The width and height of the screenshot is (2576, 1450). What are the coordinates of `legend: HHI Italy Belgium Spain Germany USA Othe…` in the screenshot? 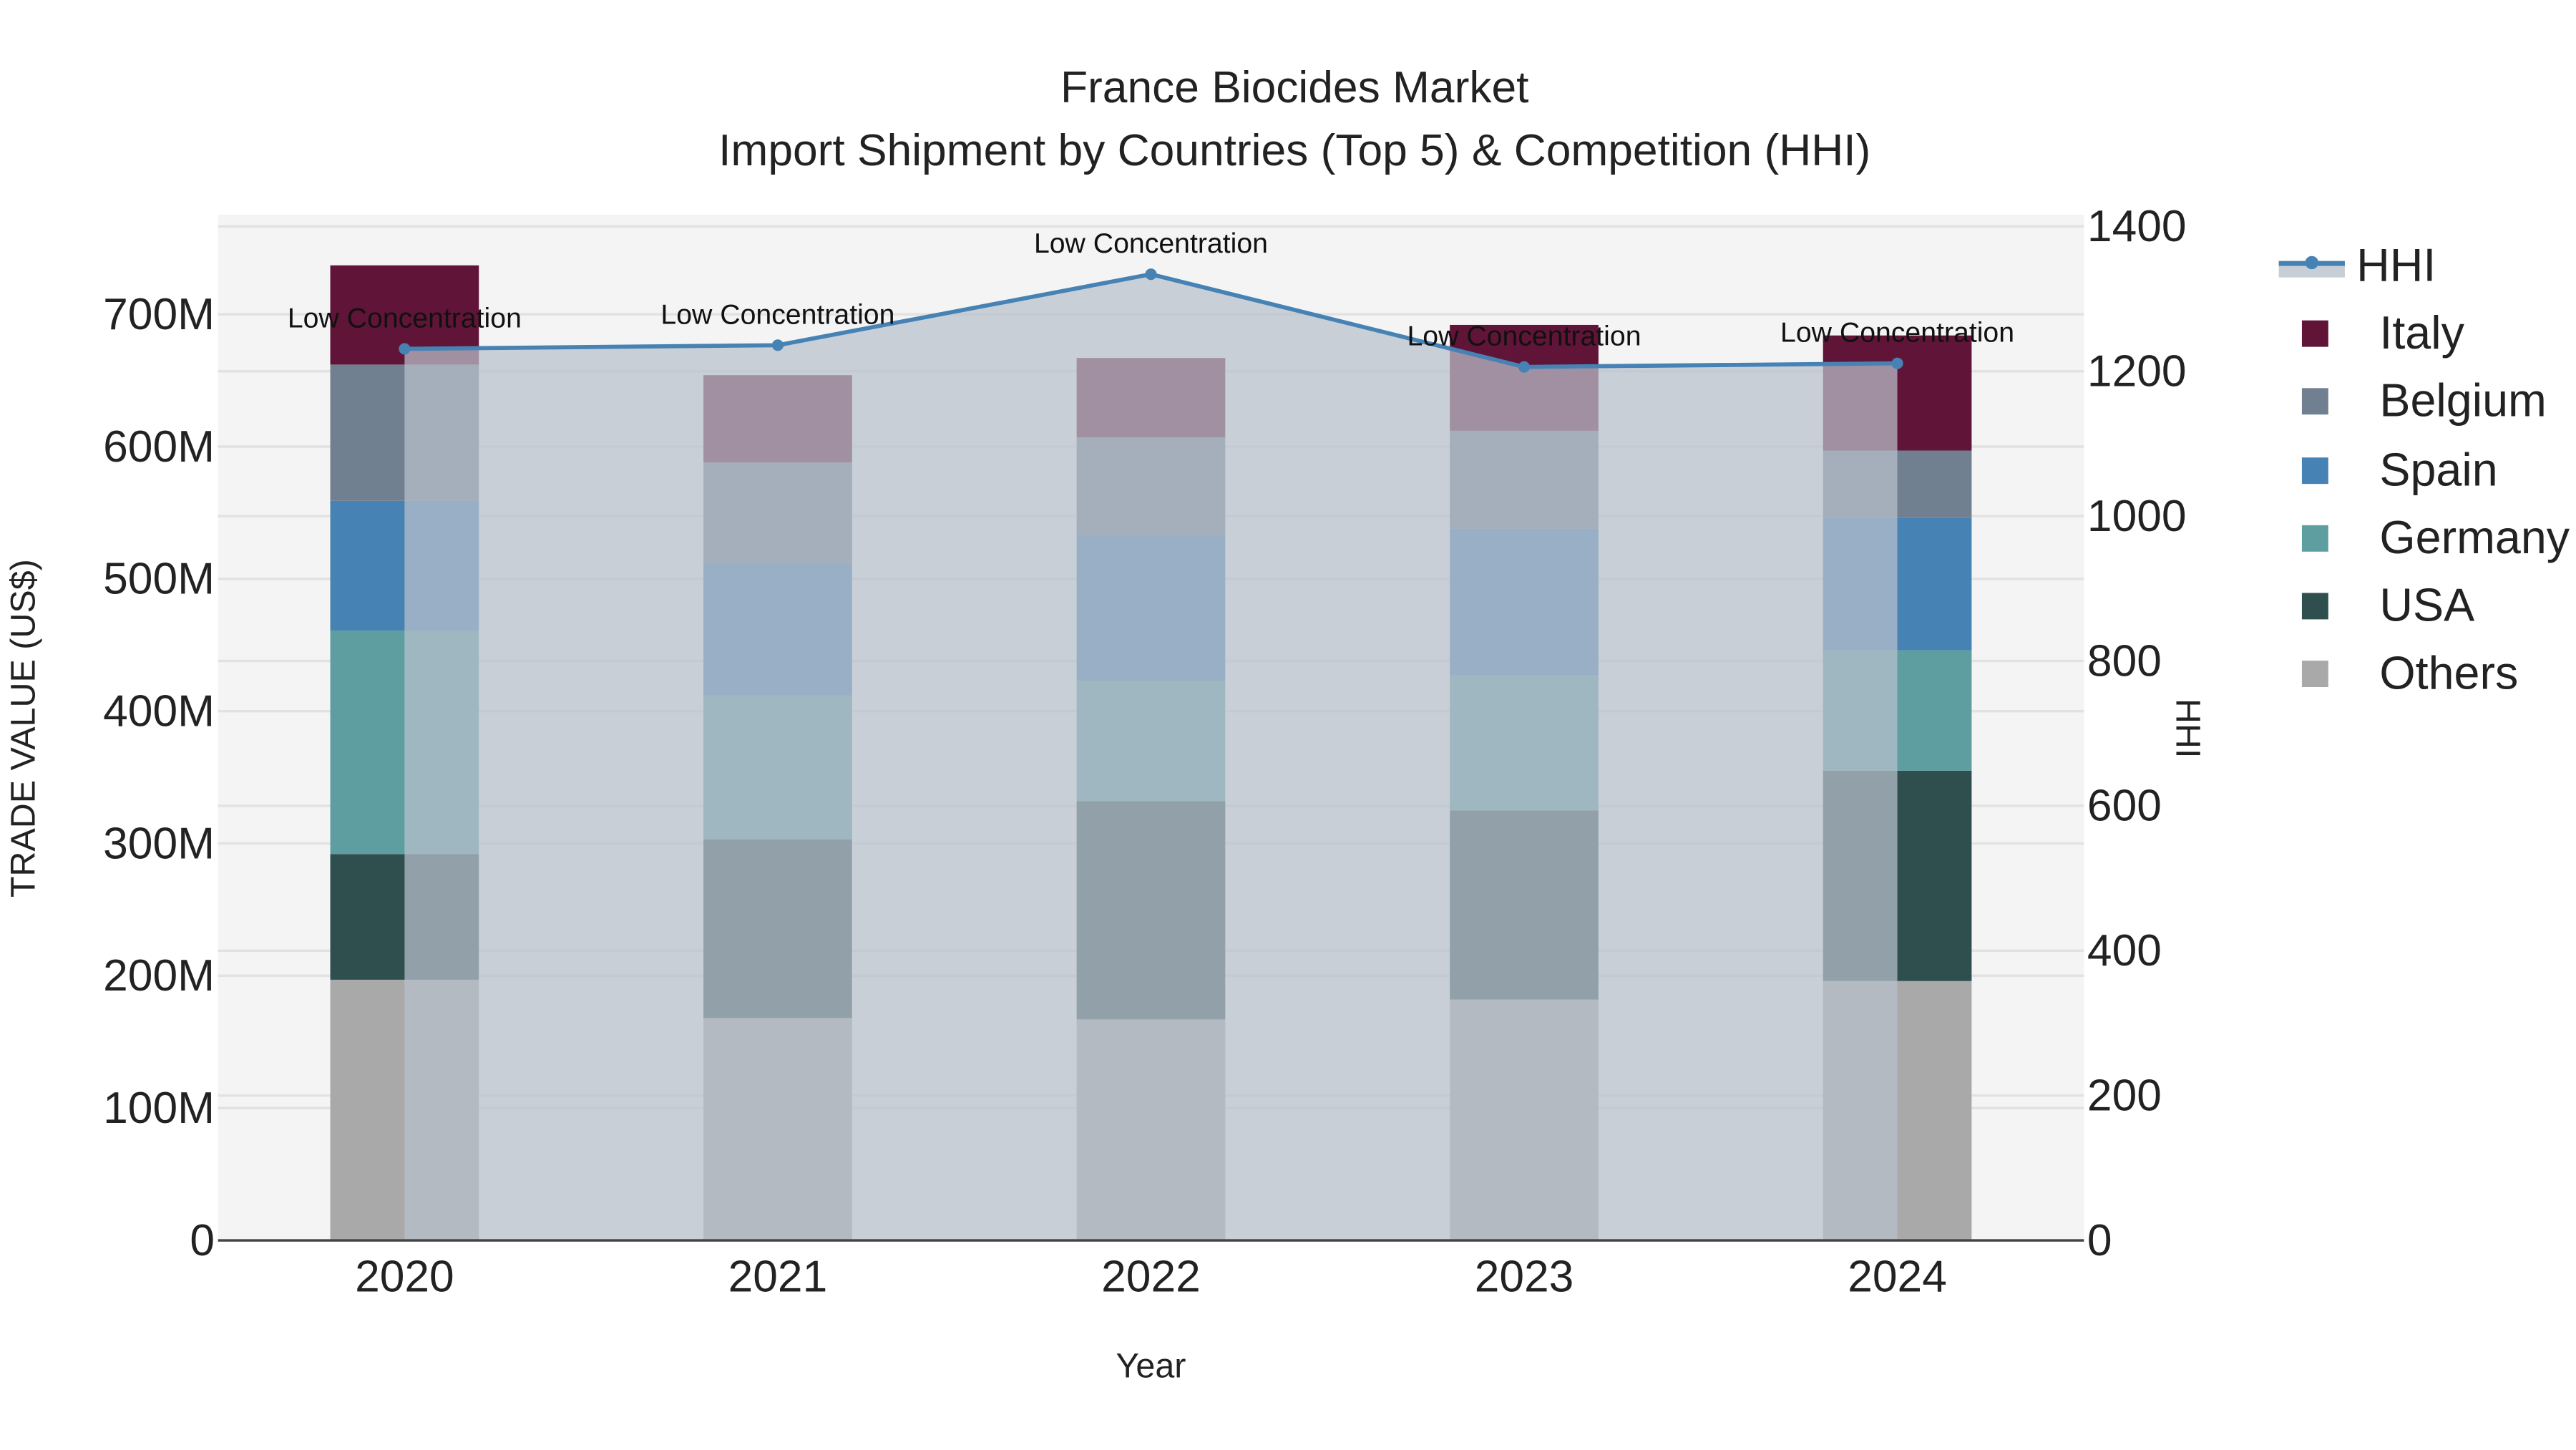 It's located at (2424, 470).